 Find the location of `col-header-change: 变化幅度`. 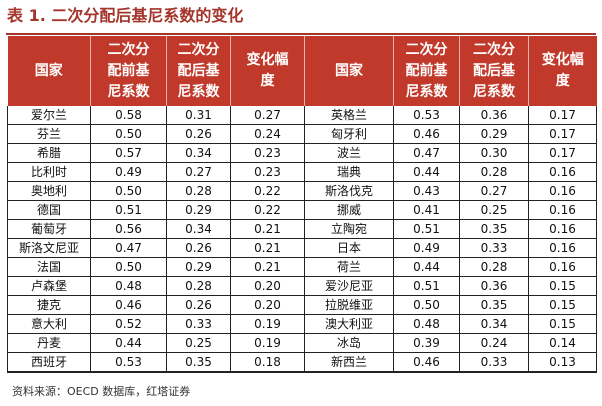

col-header-change: 变化幅度 is located at coordinates (562, 71).